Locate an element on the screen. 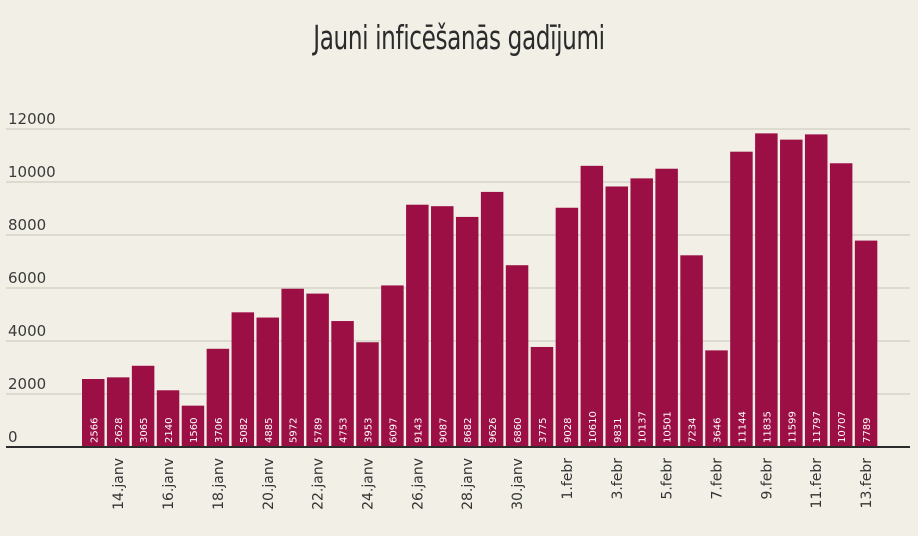 This screenshot has width=918, height=536. y-tick-label: 0 is located at coordinates (13, 437).